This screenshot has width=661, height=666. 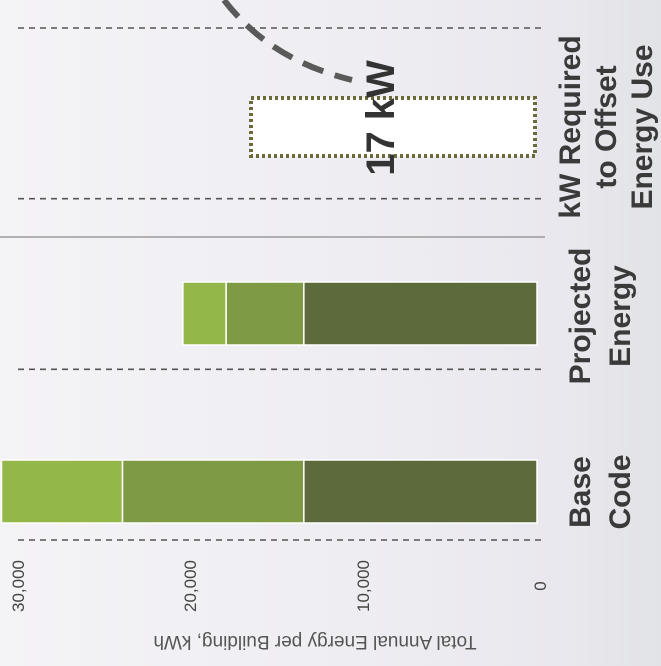 I want to click on y-tick-label-0: 0, so click(x=540, y=585).